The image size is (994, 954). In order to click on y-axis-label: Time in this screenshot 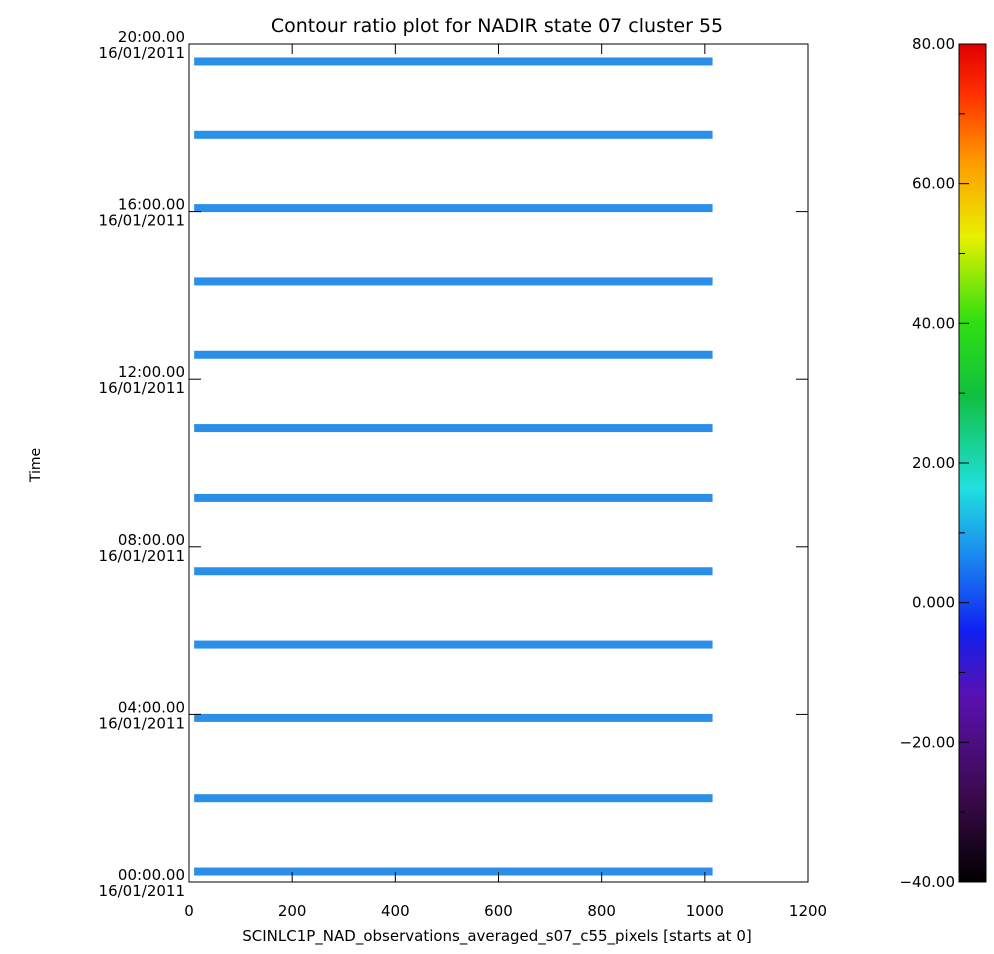, I will do `click(36, 465)`.